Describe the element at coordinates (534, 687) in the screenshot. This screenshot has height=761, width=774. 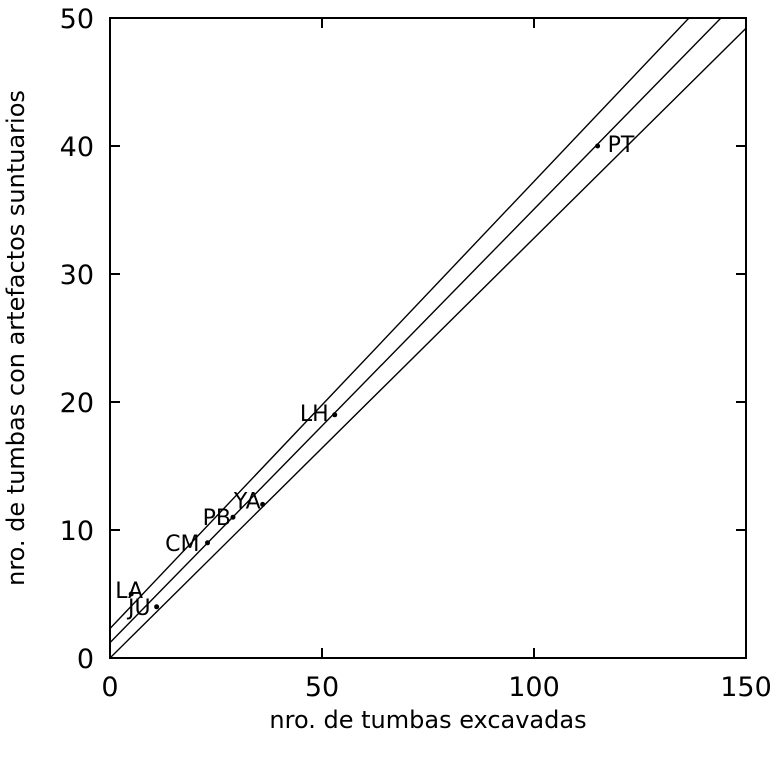
I see `x-tick-label: 100` at that location.